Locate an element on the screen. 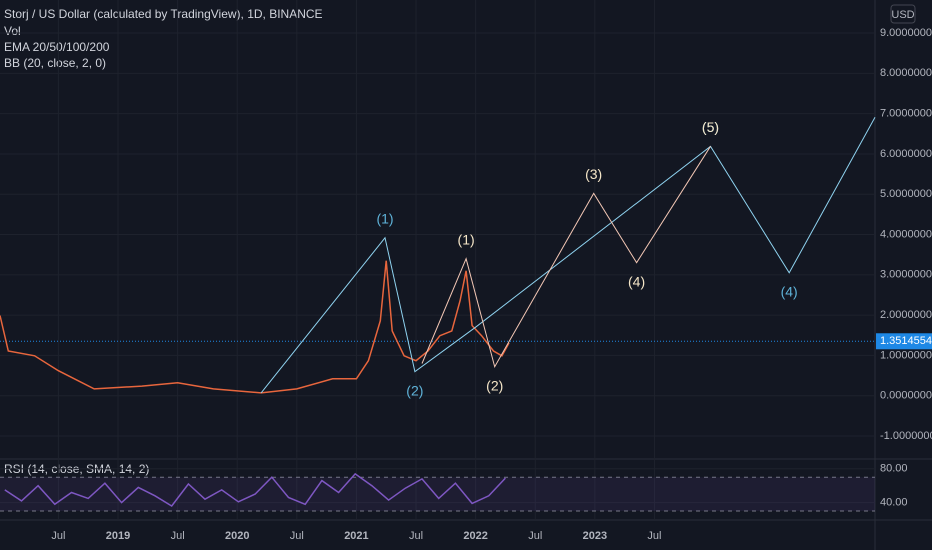 The height and width of the screenshot is (550, 932). x-tick-label: 2023 is located at coordinates (595, 536).